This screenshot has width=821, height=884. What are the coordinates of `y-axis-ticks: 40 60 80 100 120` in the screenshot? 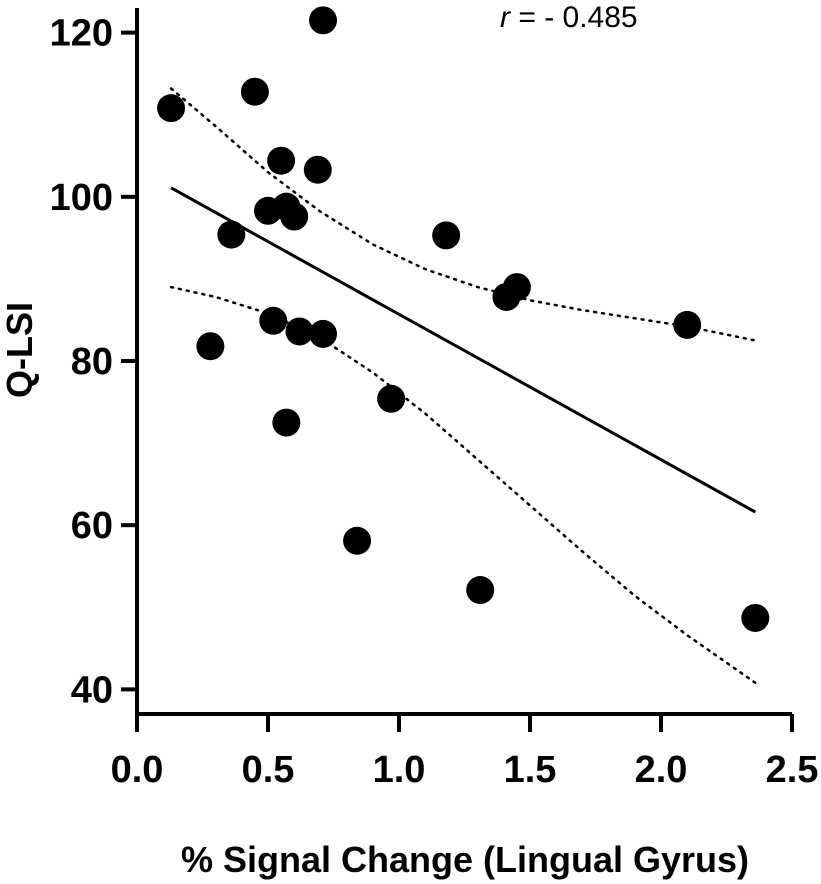 It's located at (93, 362).